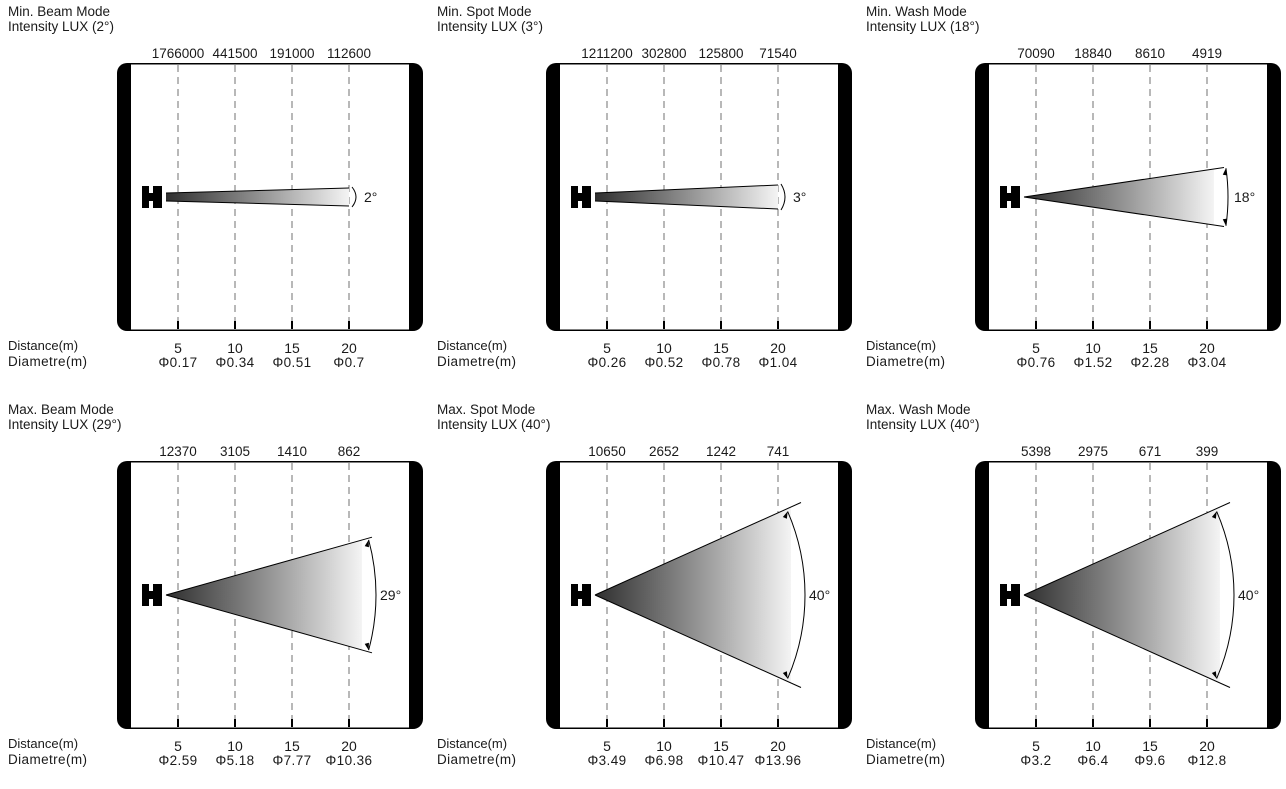 The height and width of the screenshot is (789, 1286). What do you see at coordinates (65, 424) in the screenshot?
I see `panel-subtitle: Intensity LUX (29°)` at bounding box center [65, 424].